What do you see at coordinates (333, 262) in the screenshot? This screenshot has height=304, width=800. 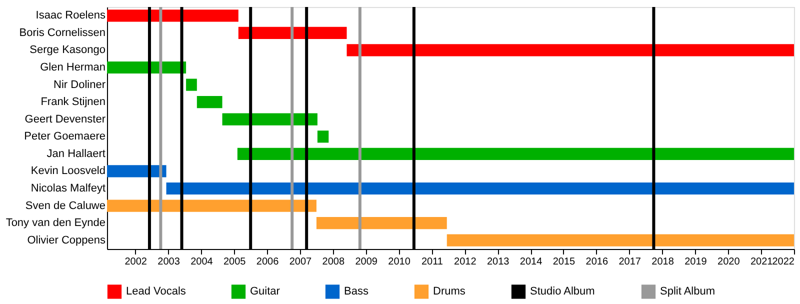 I see `x-tick-label: 2008` at bounding box center [333, 262].